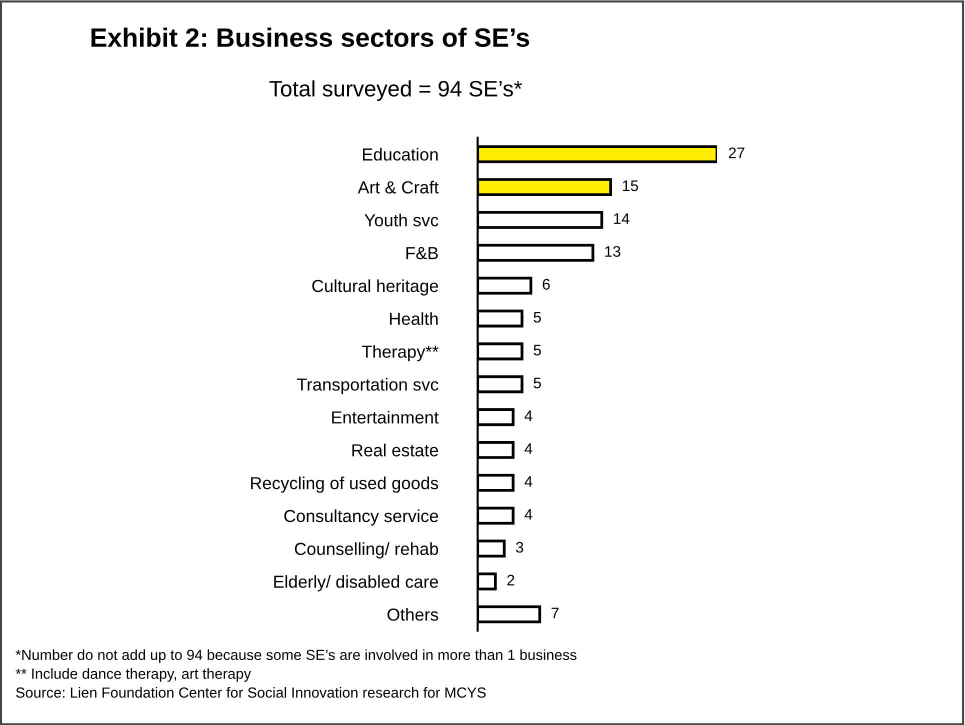 The width and height of the screenshot is (965, 725). Describe the element at coordinates (612, 251) in the screenshot. I see `data-label: 13` at that location.